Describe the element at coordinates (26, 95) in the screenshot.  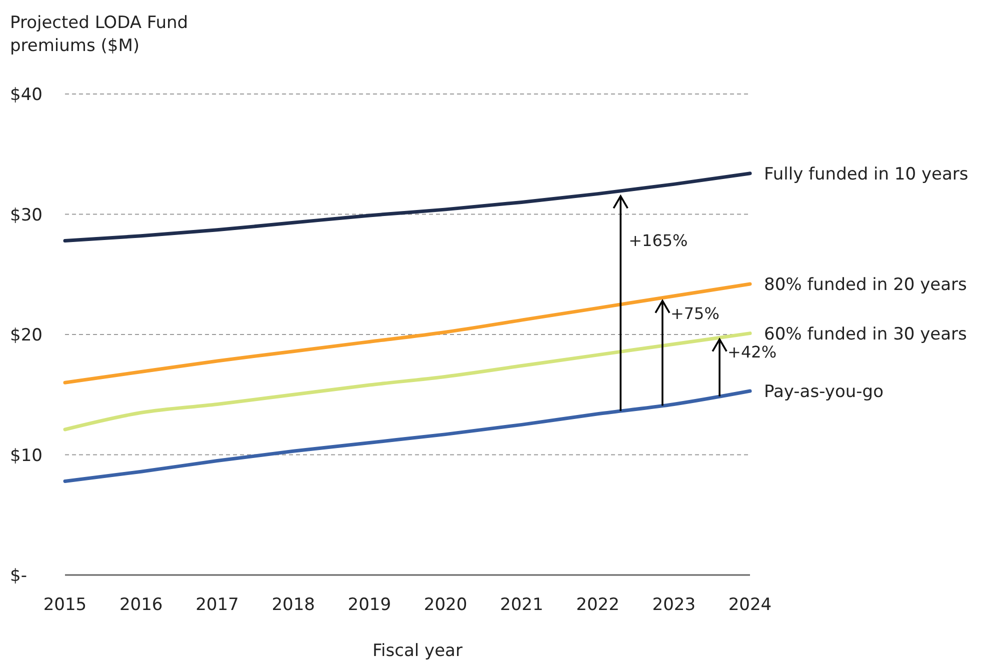
I see `y-tick-label: $40` at that location.